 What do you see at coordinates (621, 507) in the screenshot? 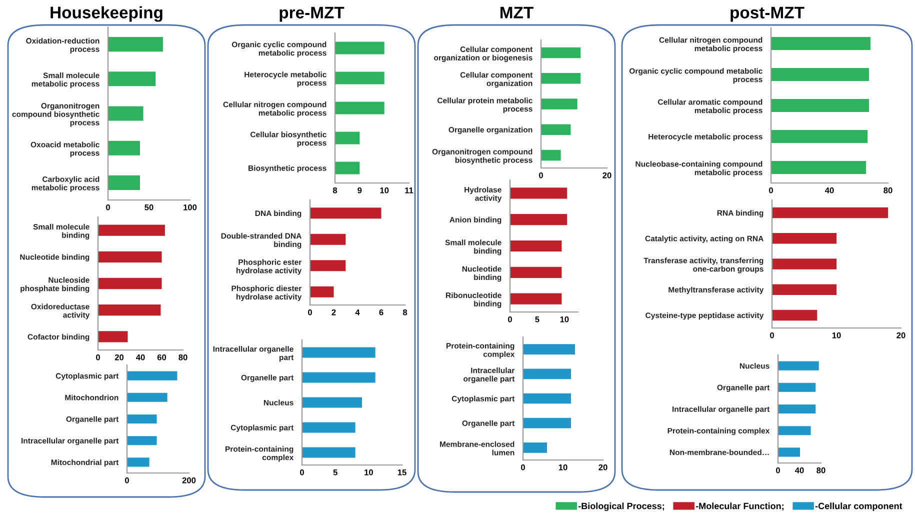
I see `legend-label: -Biological Process;` at bounding box center [621, 507].